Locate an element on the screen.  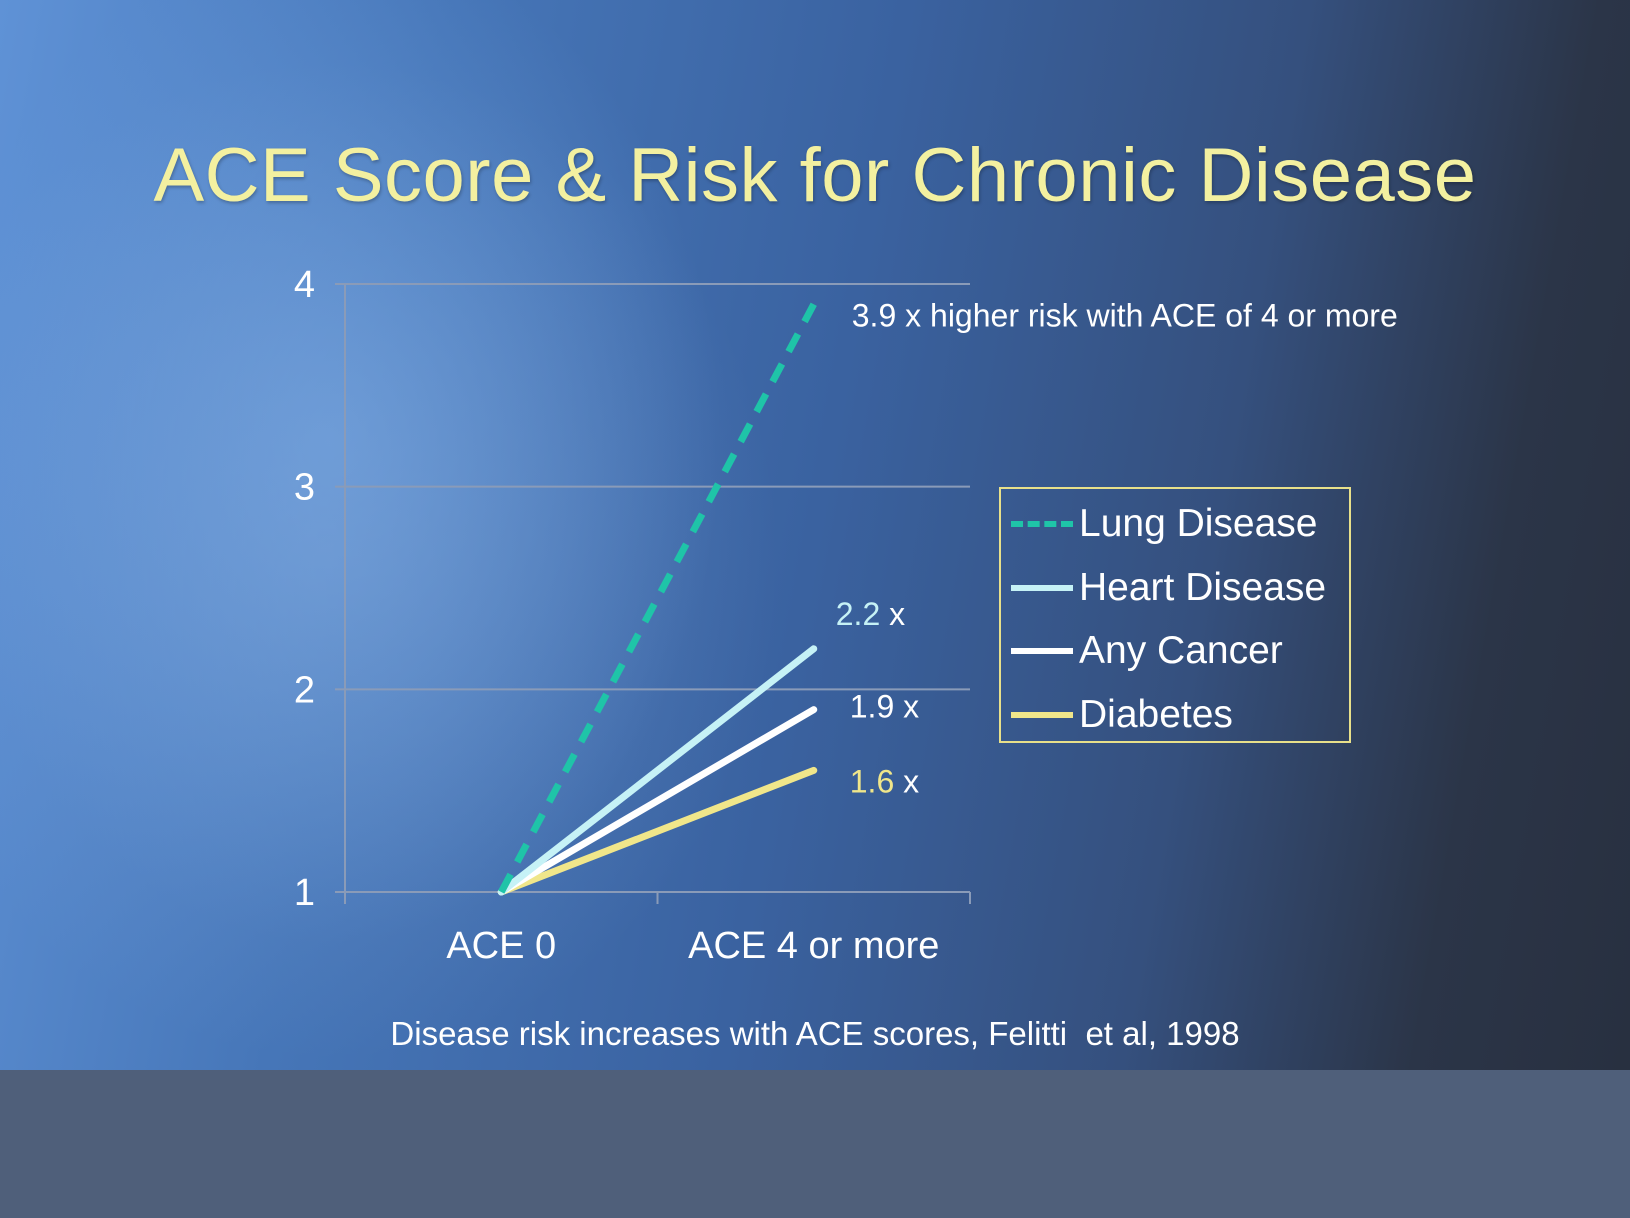
legend-item-diabetes: Diabetes is located at coordinates (1177, 715).